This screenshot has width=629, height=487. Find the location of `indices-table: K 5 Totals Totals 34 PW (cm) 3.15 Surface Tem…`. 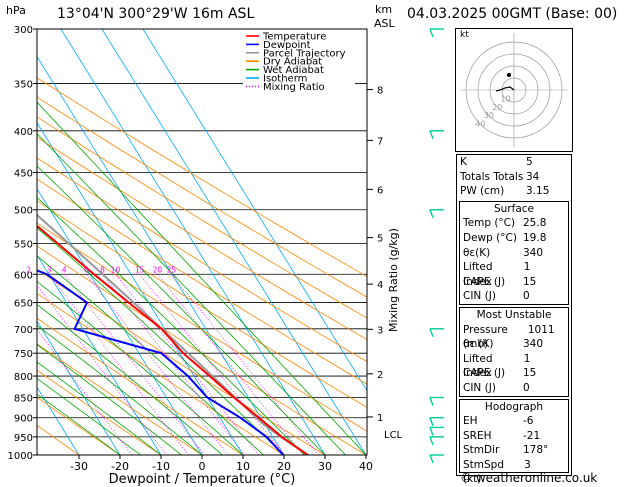

indices-table: K 5 Totals Totals 34 PW (cm) 3.15 Surface Tem… is located at coordinates (514, 320).